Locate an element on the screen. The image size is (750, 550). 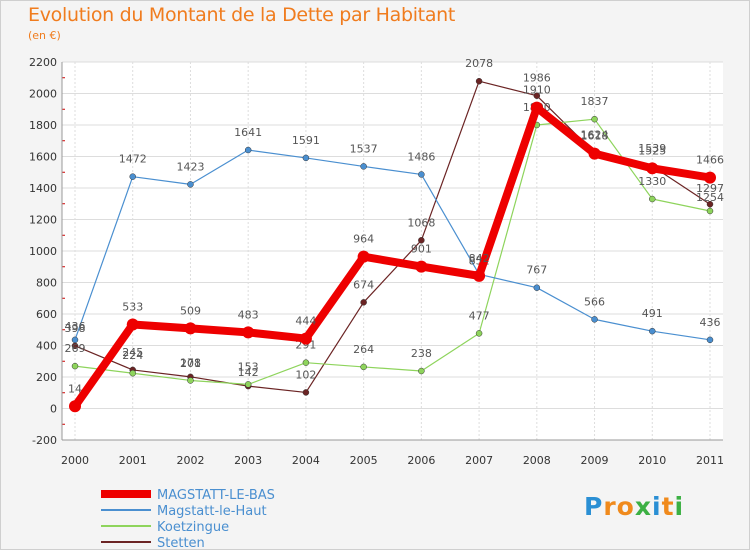
data-label: 1641 is located at coordinates (248, 132).